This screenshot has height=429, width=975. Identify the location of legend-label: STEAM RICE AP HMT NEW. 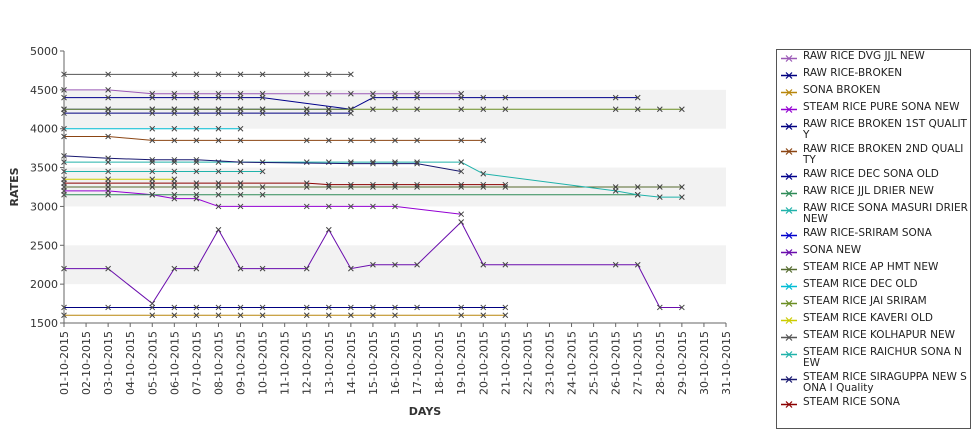
(871, 267).